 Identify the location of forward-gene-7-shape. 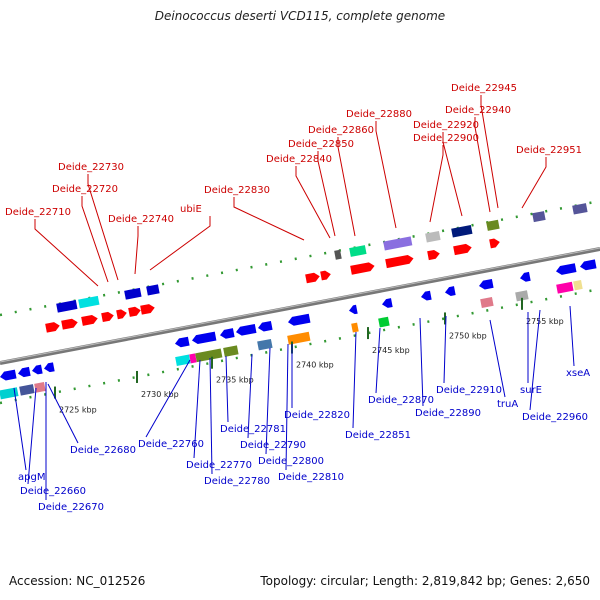
(312, 278).